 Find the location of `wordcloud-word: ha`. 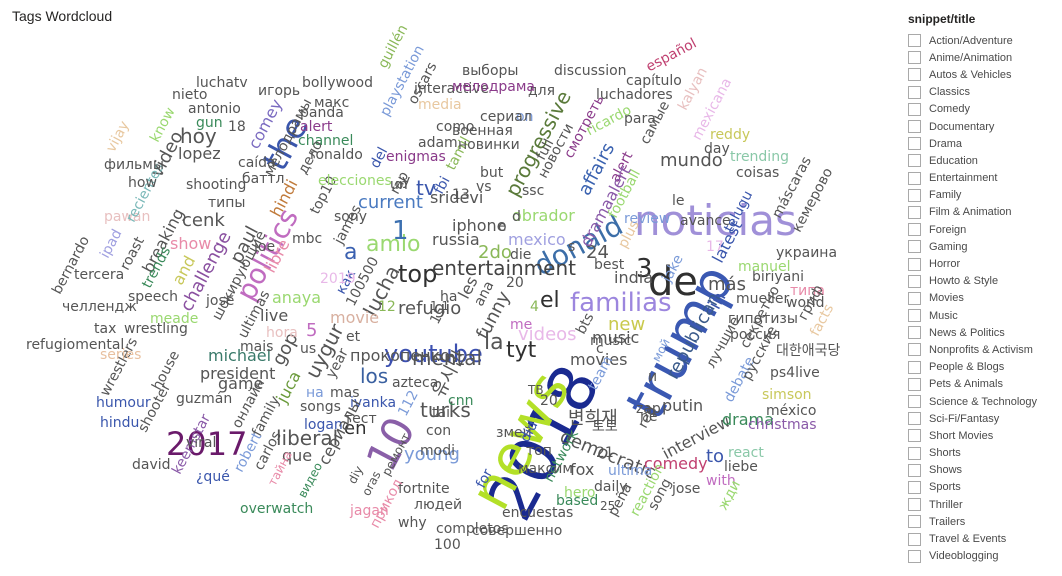

wordcloud-word: ha is located at coordinates (449, 297).